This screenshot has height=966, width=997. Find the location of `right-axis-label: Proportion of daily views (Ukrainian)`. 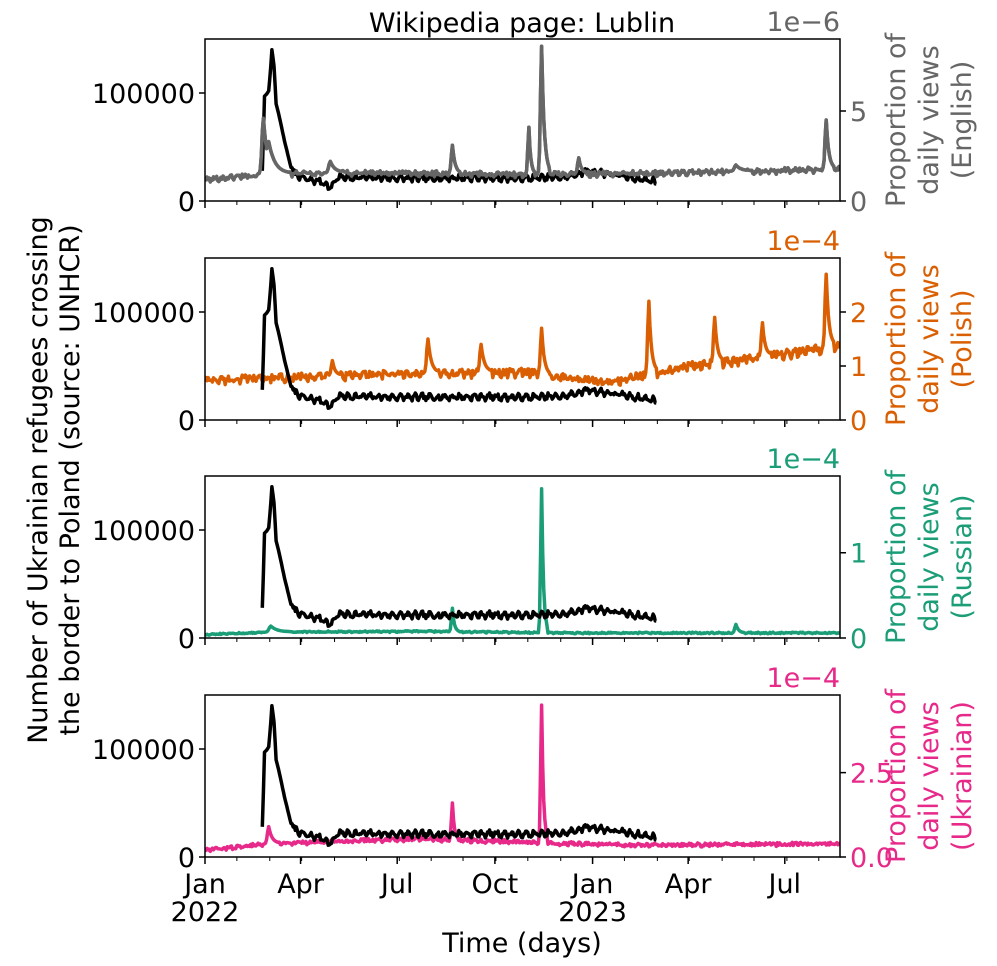

right-axis-label: Proportion of daily views (Ukrainian) is located at coordinates (929, 775).